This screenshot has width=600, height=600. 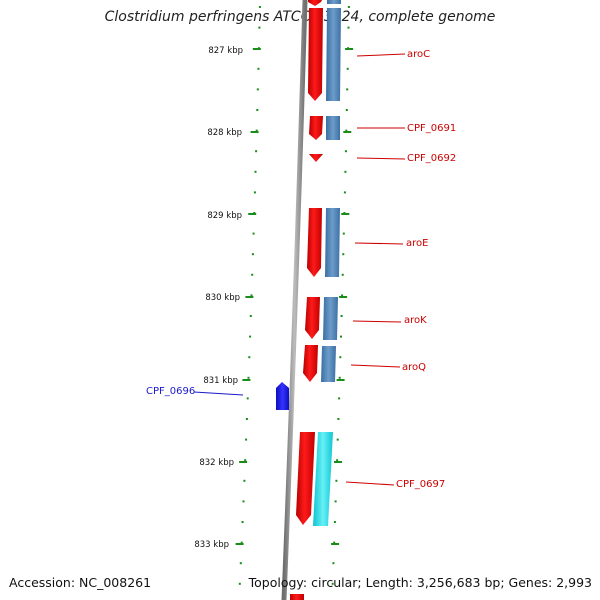 I want to click on tick-label: 828 kbp, so click(x=224, y=133).